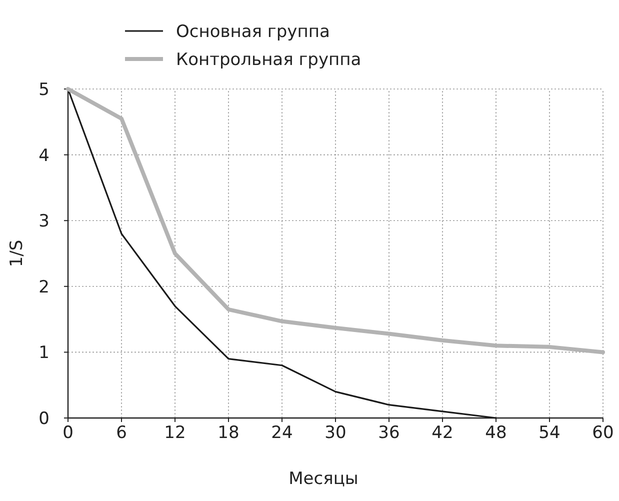  I want to click on y-tick-label: 3, so click(44, 222).